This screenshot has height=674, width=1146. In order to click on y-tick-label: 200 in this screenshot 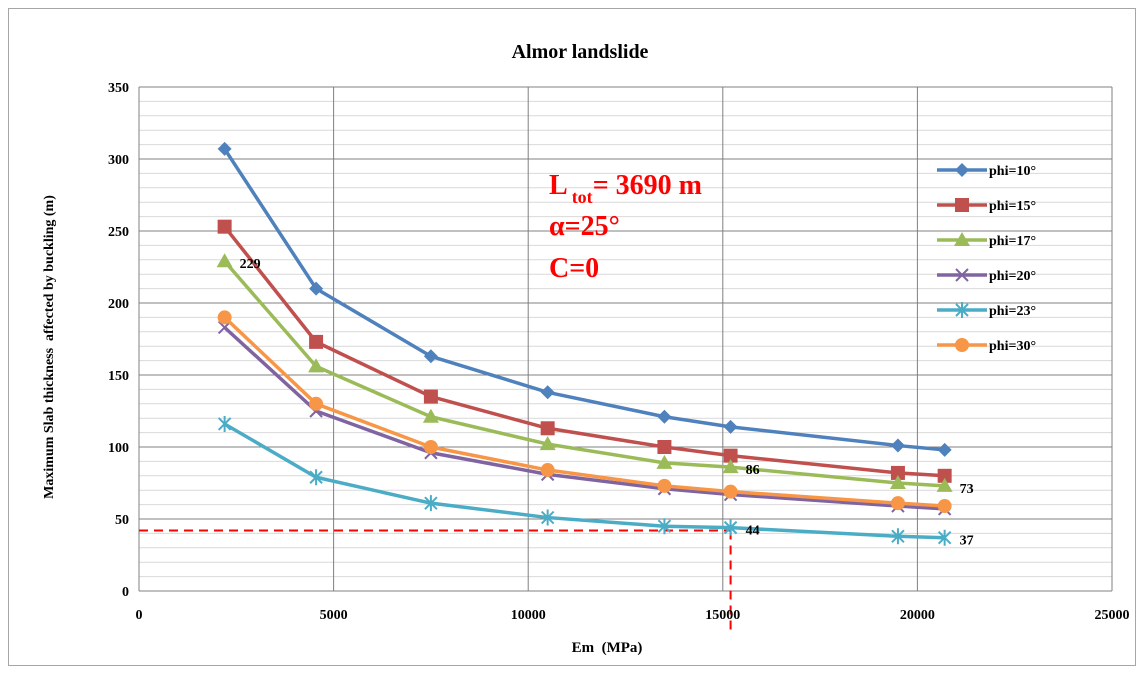, I will do `click(118, 304)`.